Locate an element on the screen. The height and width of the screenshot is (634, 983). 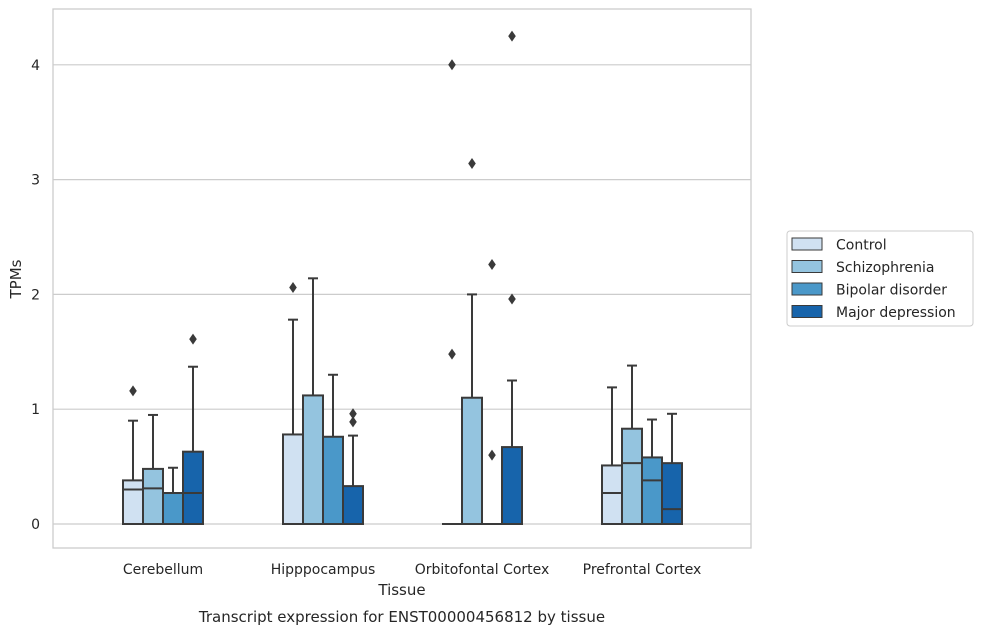
x-tick-label: Hipppocampus is located at coordinates (323, 570).